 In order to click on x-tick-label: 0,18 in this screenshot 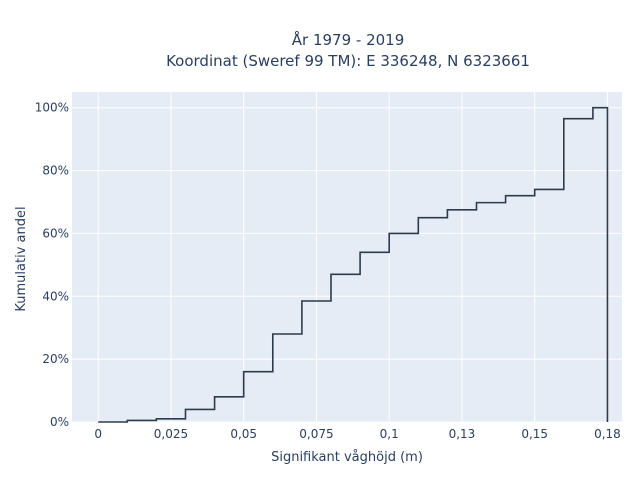, I will do `click(607, 434)`.